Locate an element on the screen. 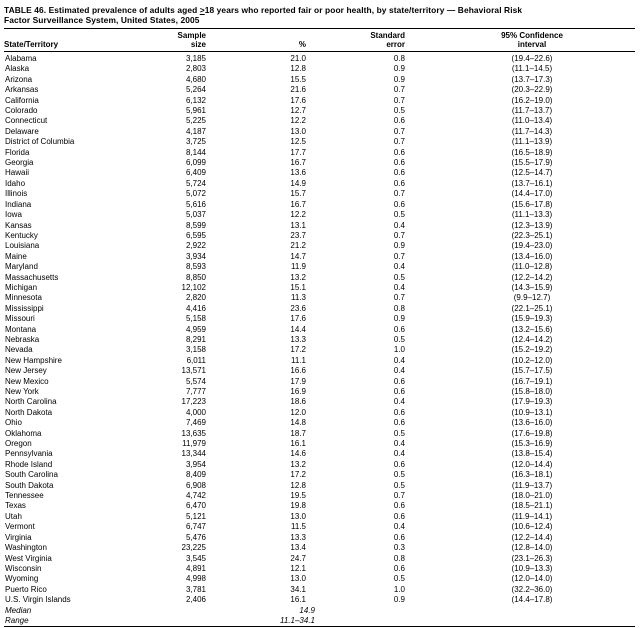 This screenshot has height=628, width=640. cell-state: Oregon is located at coordinates (18, 444).